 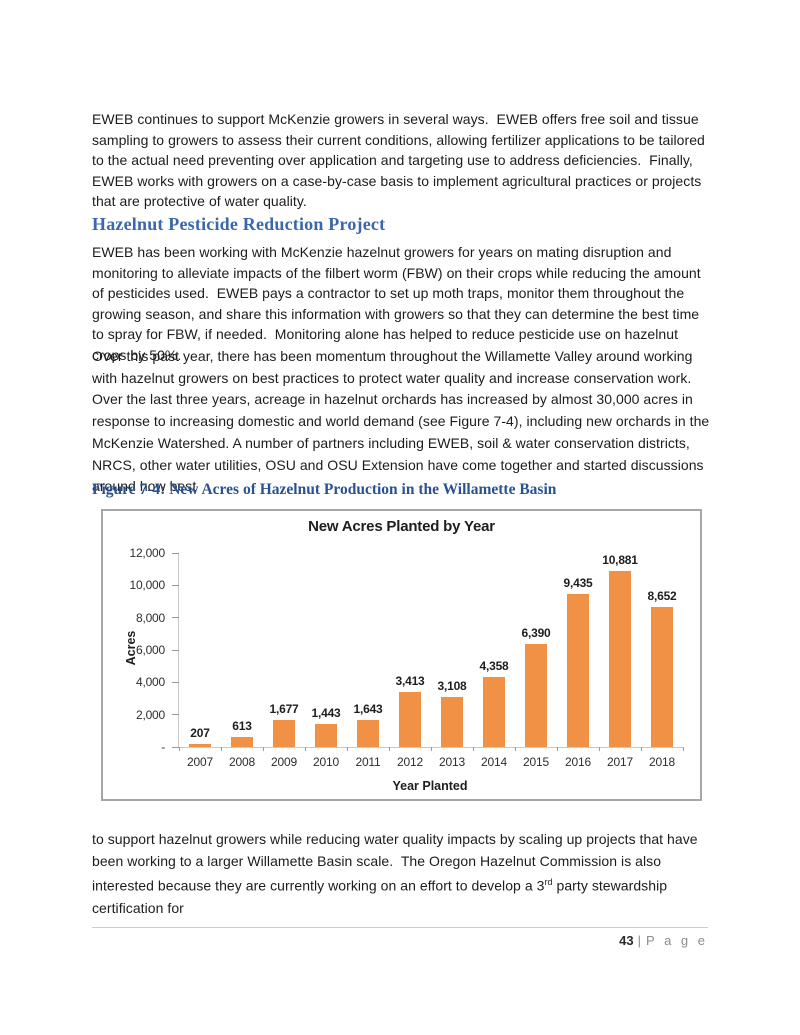 What do you see at coordinates (410, 719) in the screenshot?
I see `bar-2012` at bounding box center [410, 719].